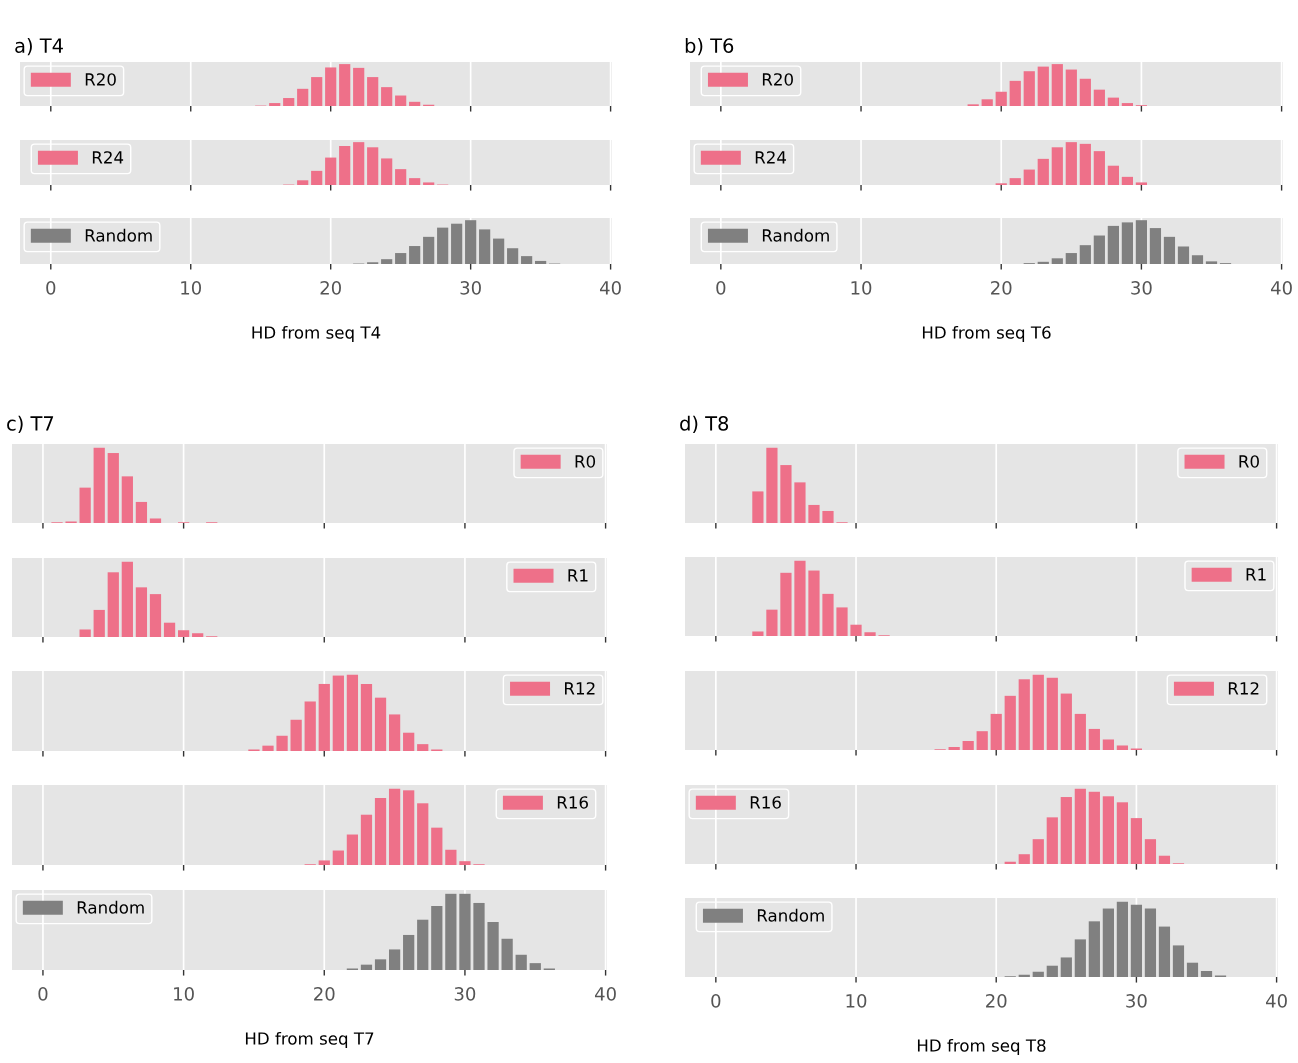  What do you see at coordinates (856, 1000) in the screenshot?
I see `x-tick-label: 10` at bounding box center [856, 1000].